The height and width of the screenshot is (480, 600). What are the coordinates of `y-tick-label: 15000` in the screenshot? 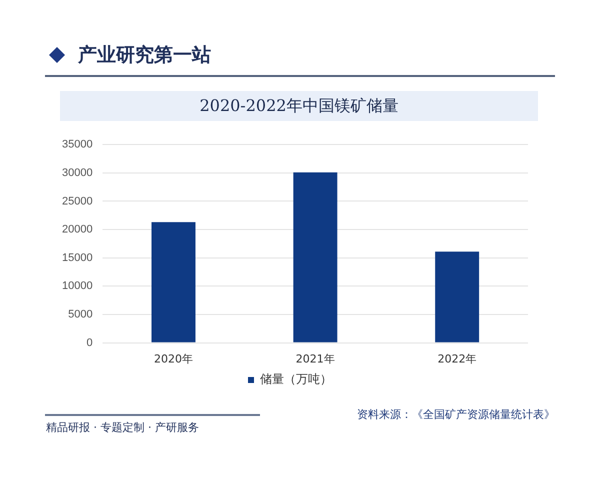 It's located at (77, 258).